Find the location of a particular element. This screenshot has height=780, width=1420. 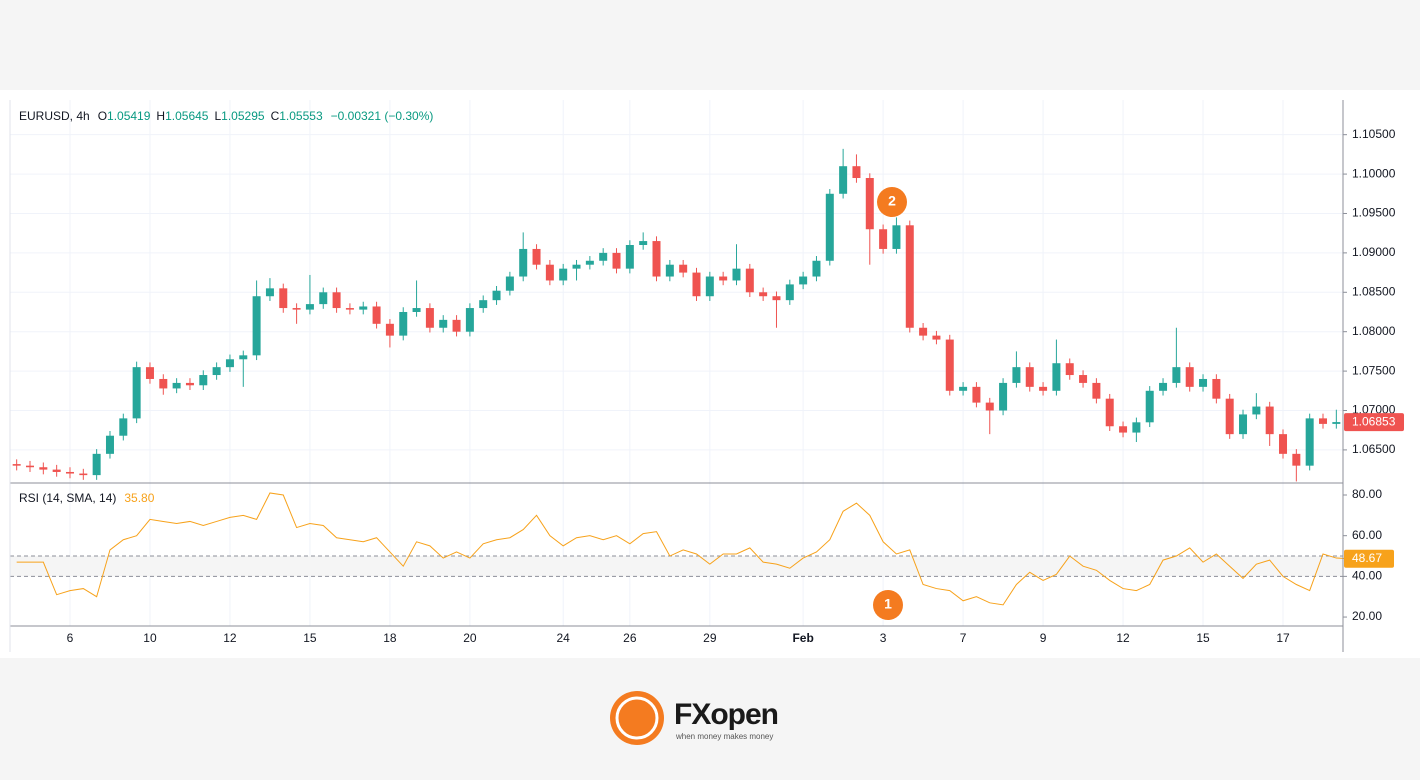

annotation-1: 1 is located at coordinates (888, 605).